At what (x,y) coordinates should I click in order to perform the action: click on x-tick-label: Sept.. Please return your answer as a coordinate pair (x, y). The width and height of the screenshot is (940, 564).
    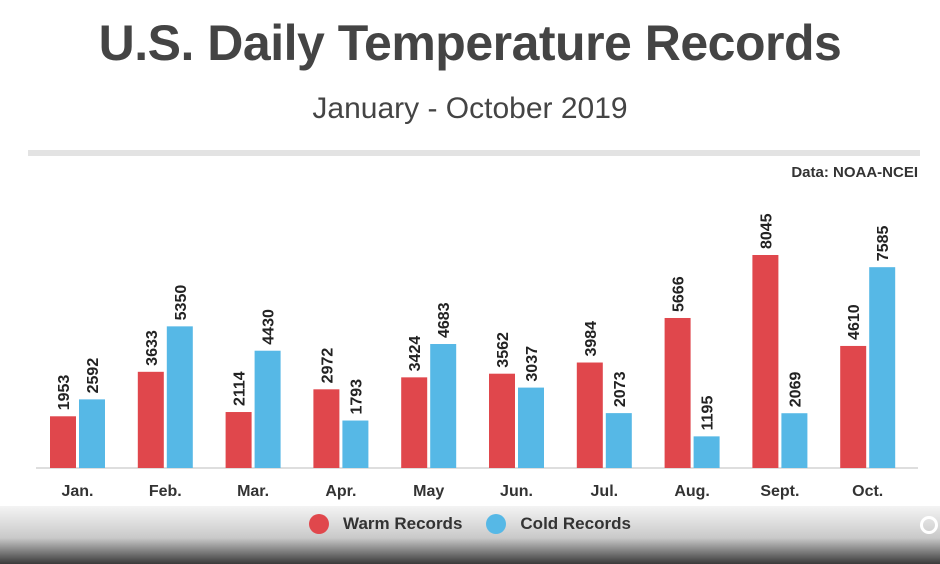
    Looking at the image, I should click on (779, 491).